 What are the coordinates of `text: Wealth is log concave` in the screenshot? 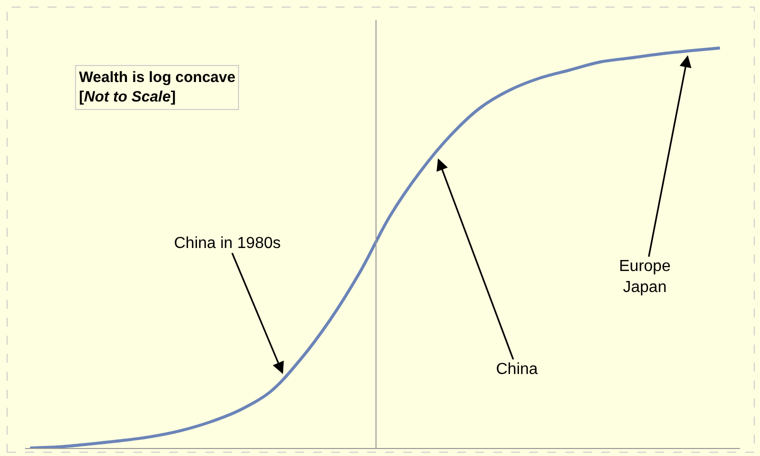 It's located at (157, 77).